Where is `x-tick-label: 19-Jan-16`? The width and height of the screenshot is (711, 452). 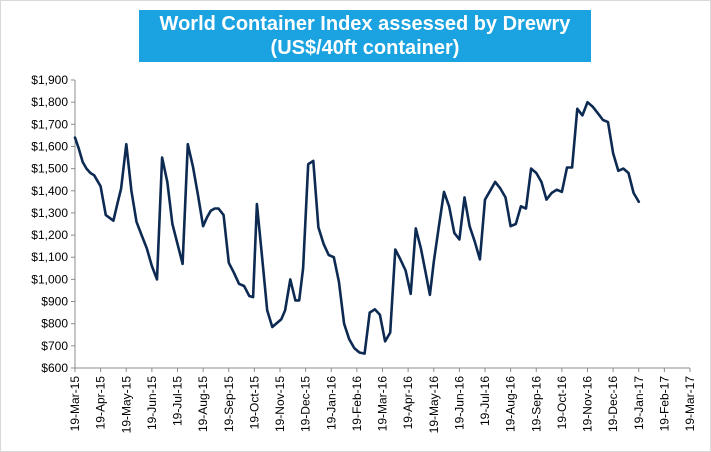 x-tick-label: 19-Jan-16 is located at coordinates (331, 403).